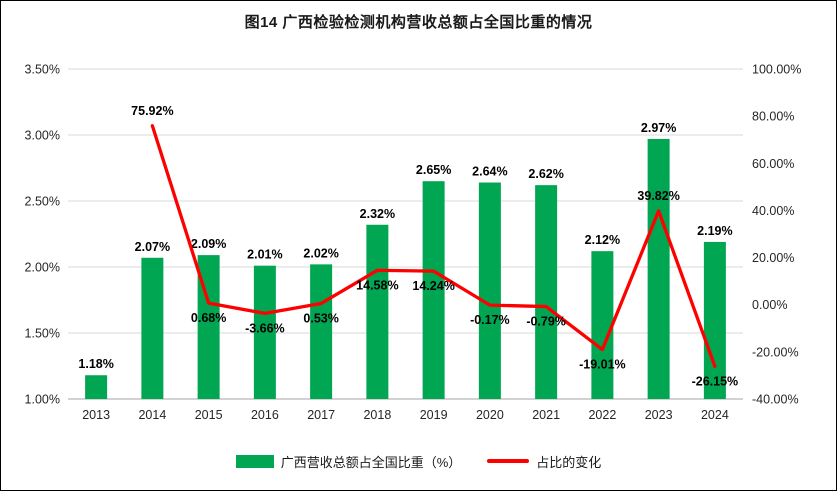 This screenshot has width=837, height=491. Describe the element at coordinates (96, 387) in the screenshot. I see `bar-2013` at that location.